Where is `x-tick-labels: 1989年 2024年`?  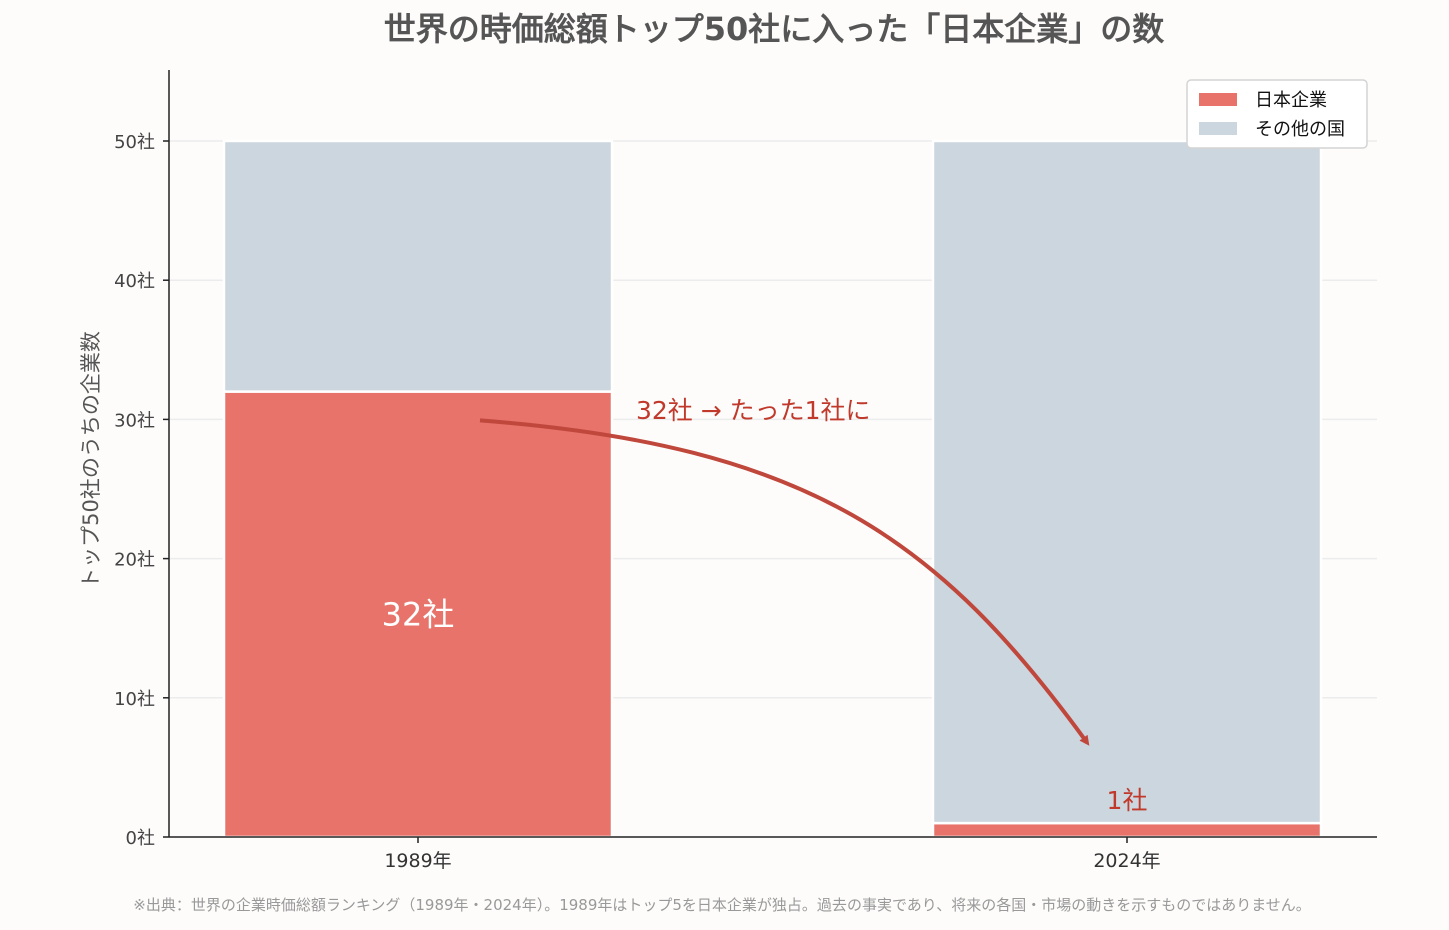 x-tick-labels: 1989年 2024年 is located at coordinates (772, 854).